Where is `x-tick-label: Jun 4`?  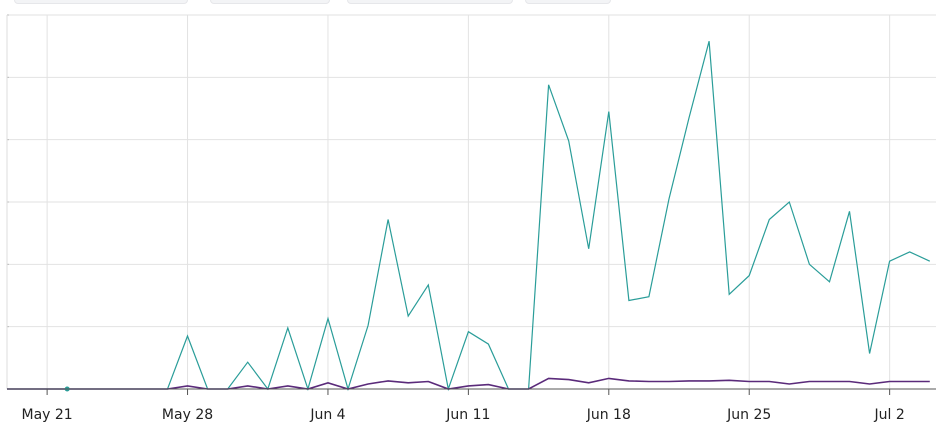
x-tick-label: Jun 4 is located at coordinates (327, 415).